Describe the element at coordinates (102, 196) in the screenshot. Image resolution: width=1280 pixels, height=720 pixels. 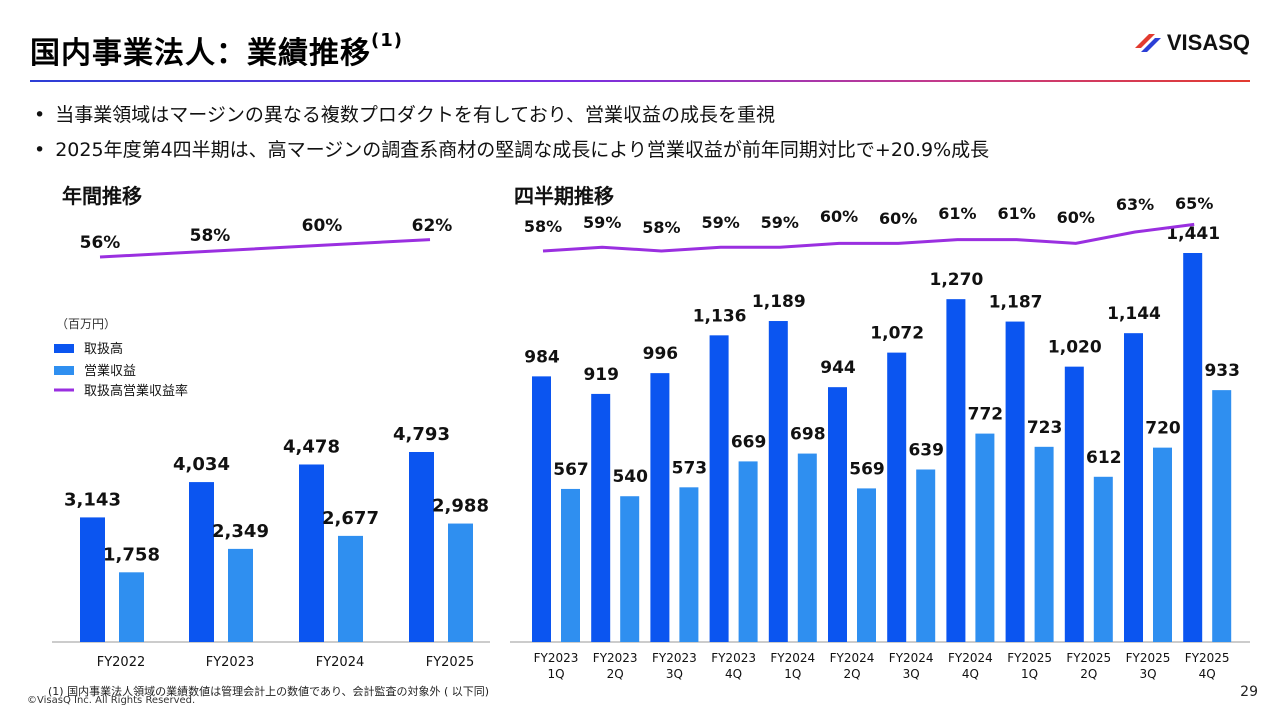
I see `annual-chart-title: 年間推移` at that location.